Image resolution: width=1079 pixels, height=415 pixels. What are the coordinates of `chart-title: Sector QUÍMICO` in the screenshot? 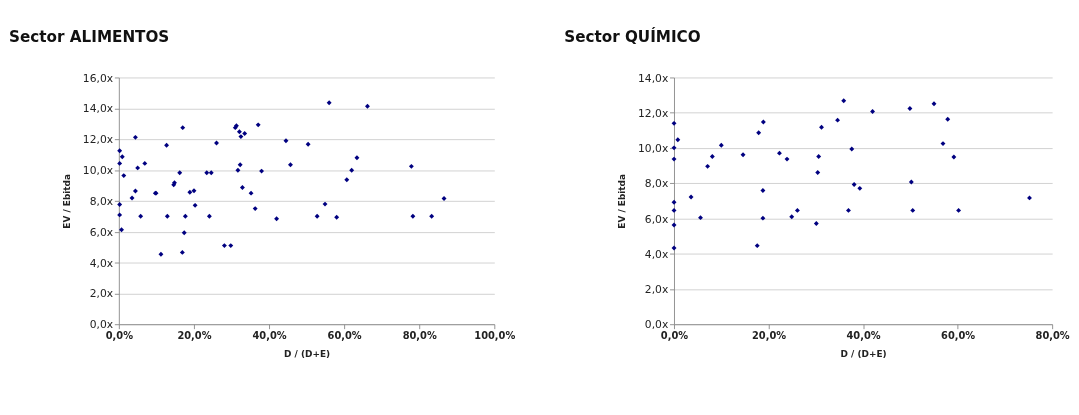 It's located at (632, 36).